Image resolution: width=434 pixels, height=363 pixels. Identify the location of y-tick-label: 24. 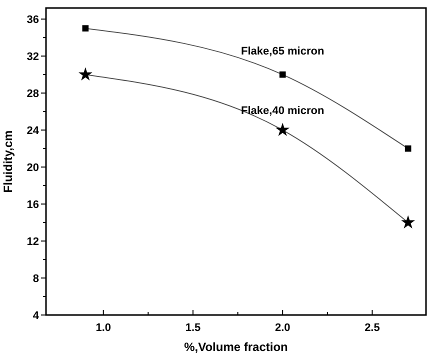
(33, 131).